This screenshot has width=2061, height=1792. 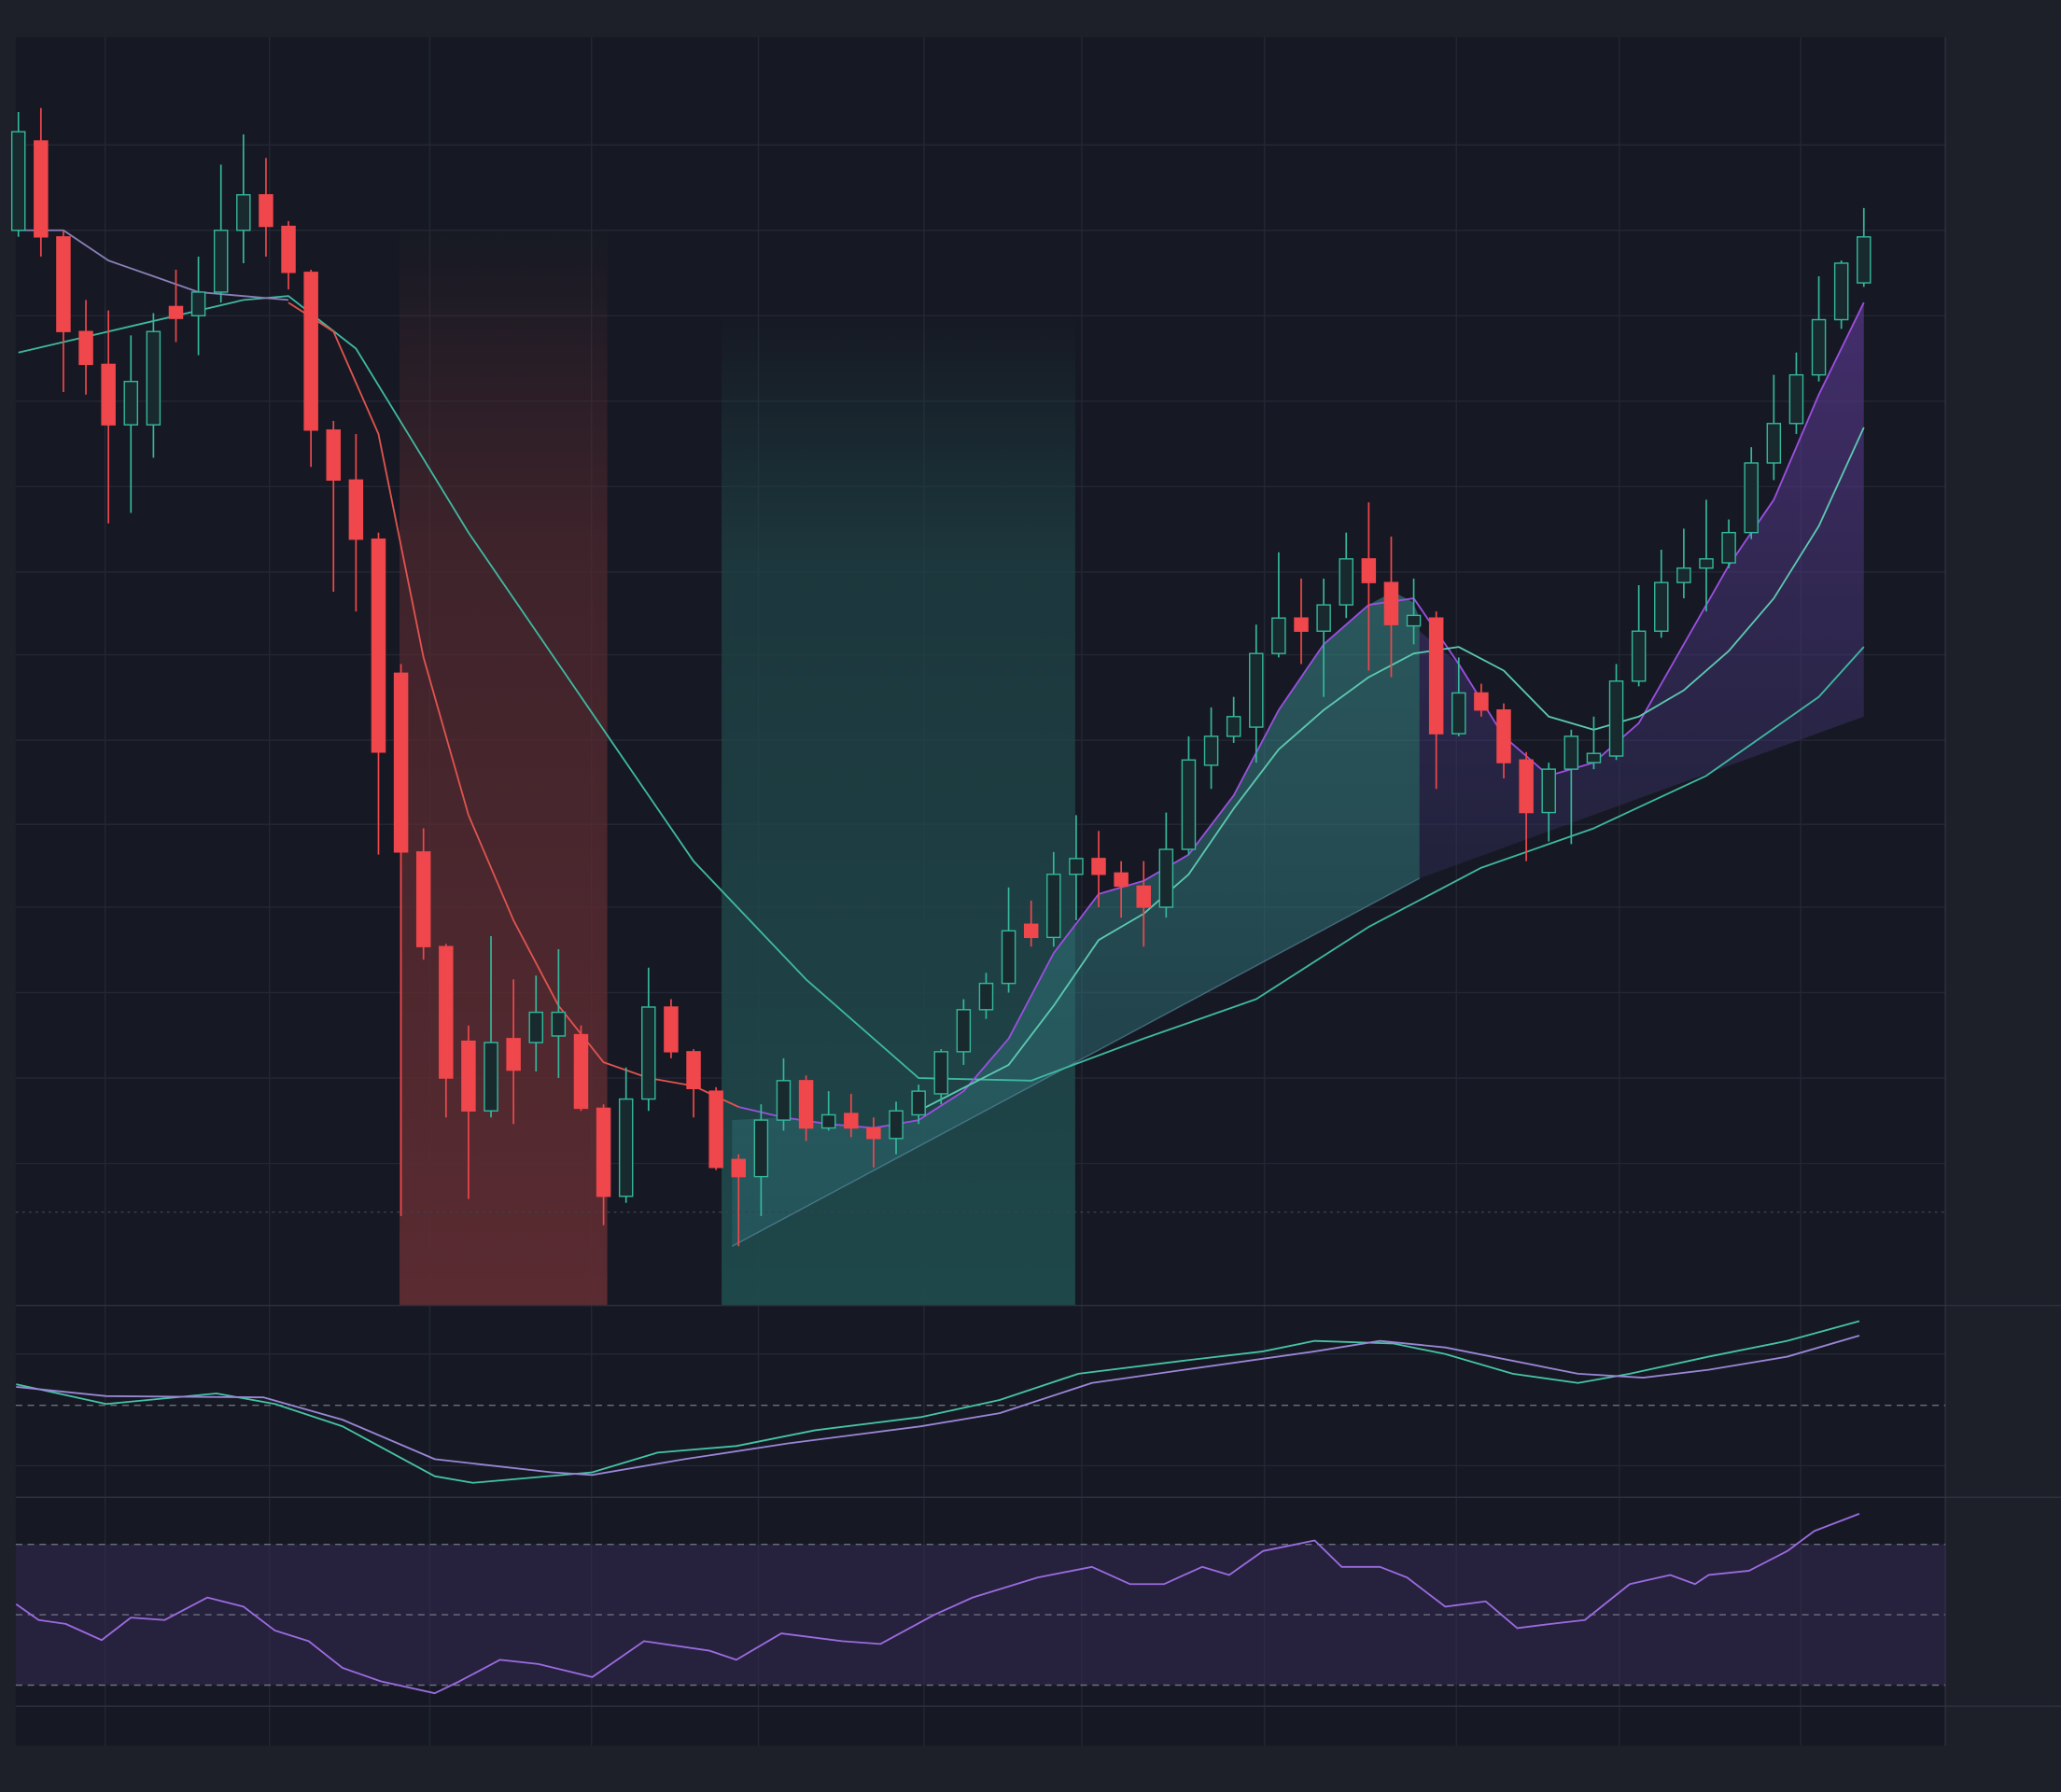 I want to click on sell-zone, so click(x=504, y=764).